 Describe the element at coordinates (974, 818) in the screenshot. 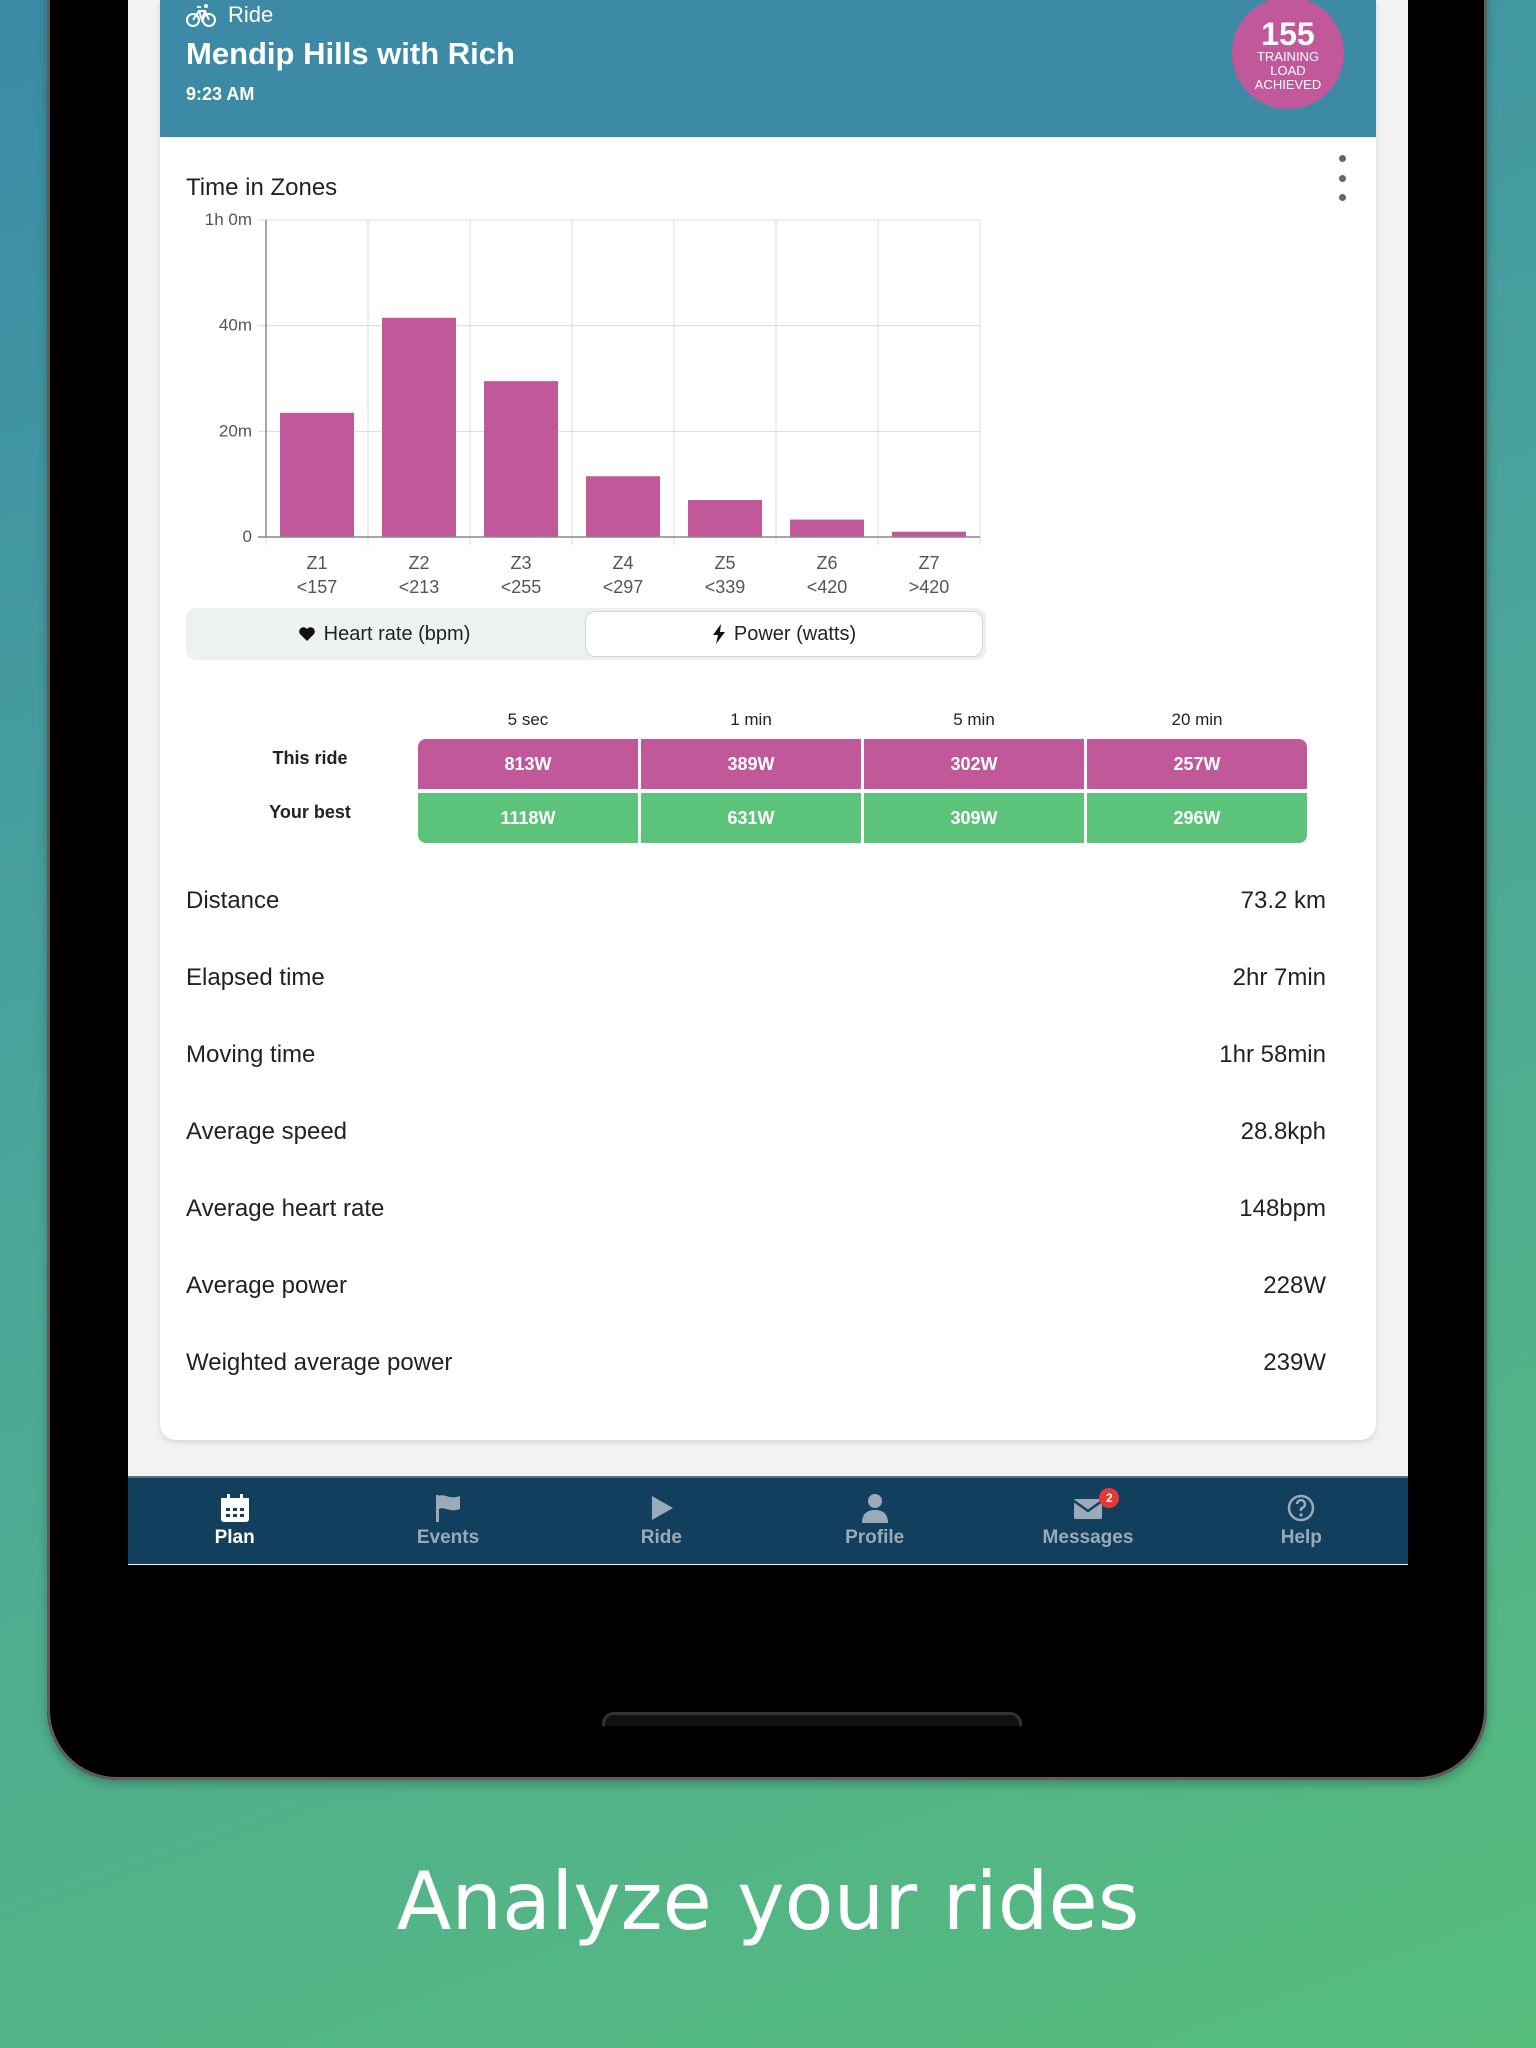

I see `your-best-cell: 309W` at that location.